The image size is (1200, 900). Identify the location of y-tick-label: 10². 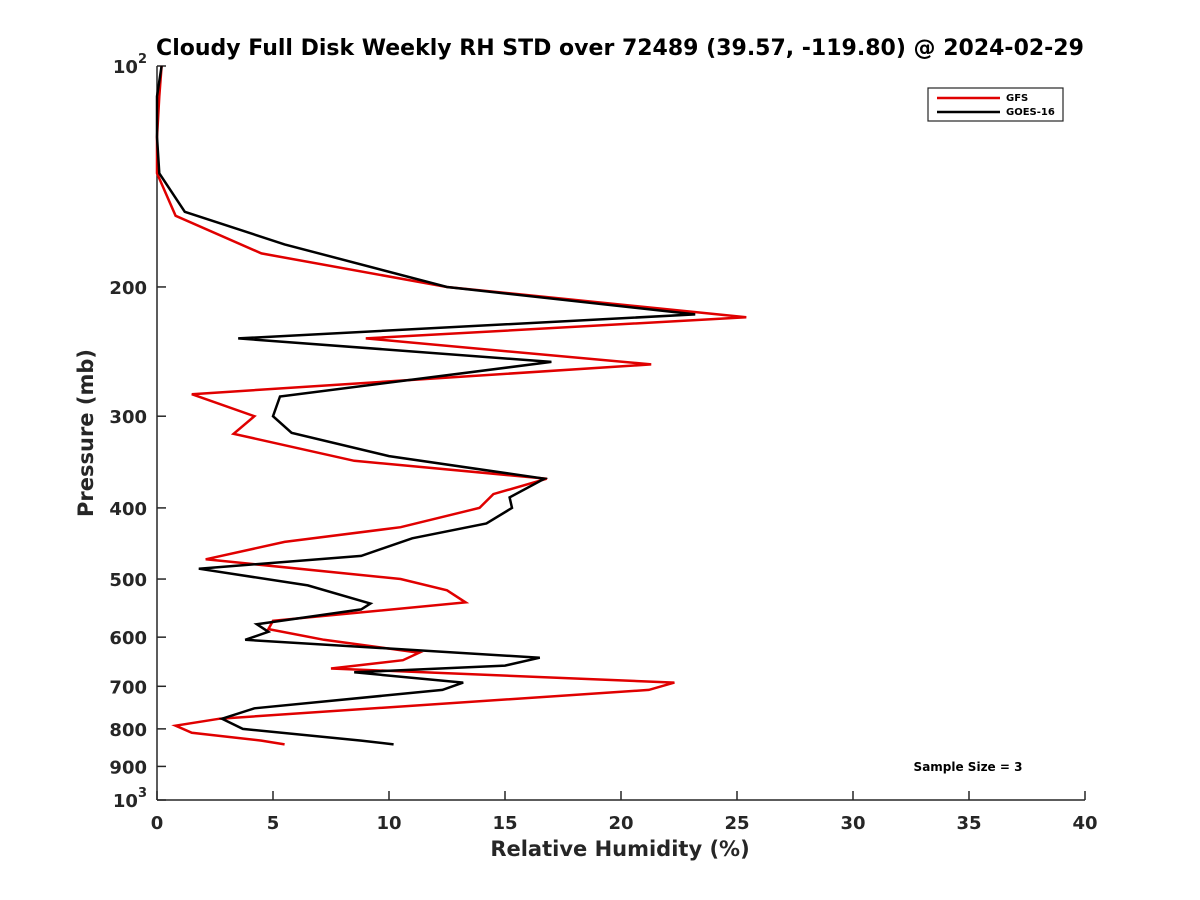
(130, 65).